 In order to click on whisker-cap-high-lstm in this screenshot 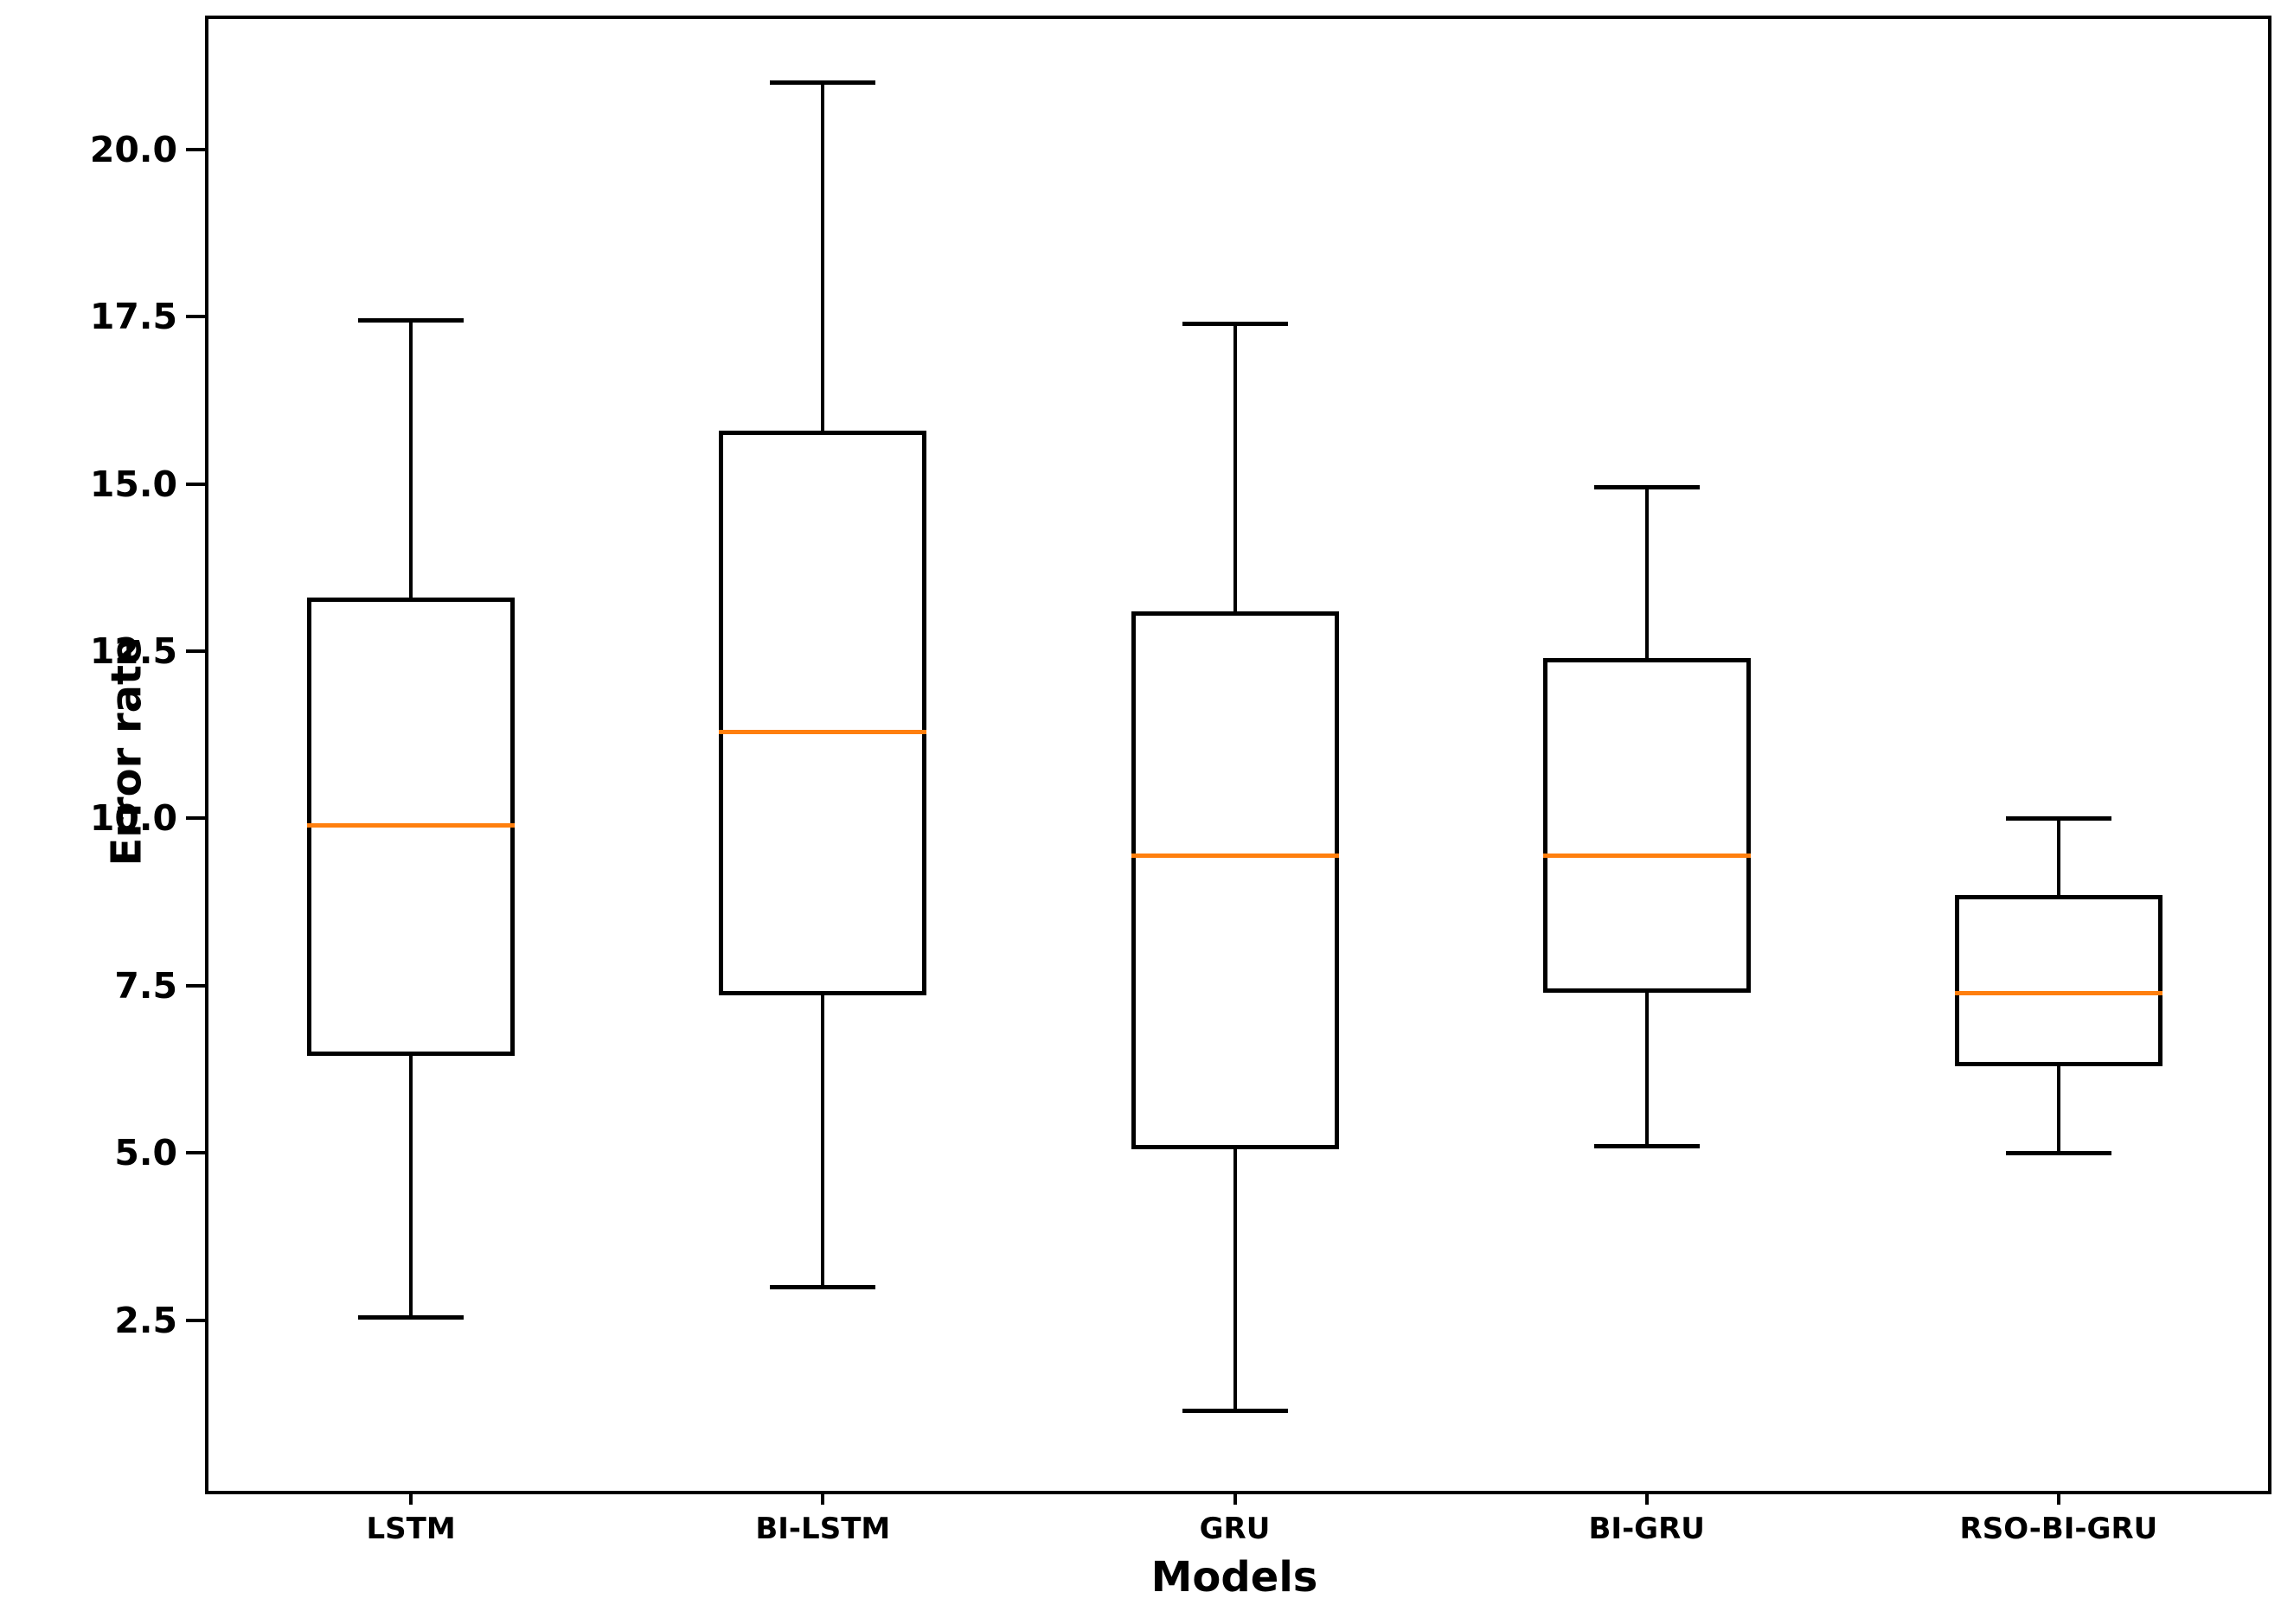, I will do `click(411, 320)`.